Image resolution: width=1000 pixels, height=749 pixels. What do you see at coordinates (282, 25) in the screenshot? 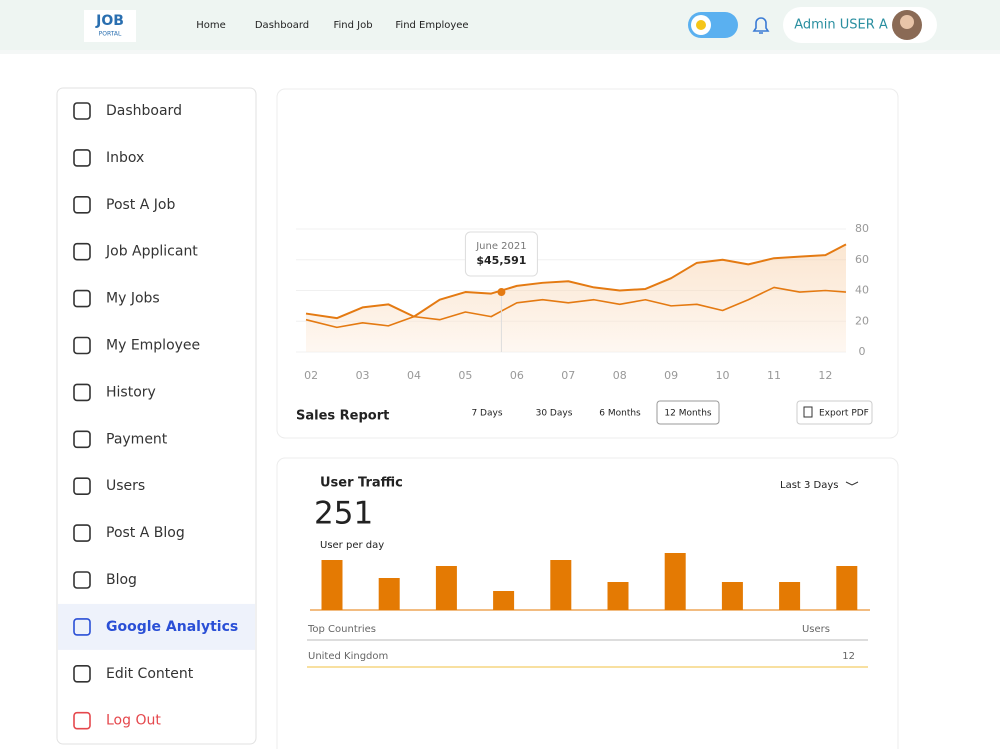
I see `nav-link: Dashboard` at bounding box center [282, 25].